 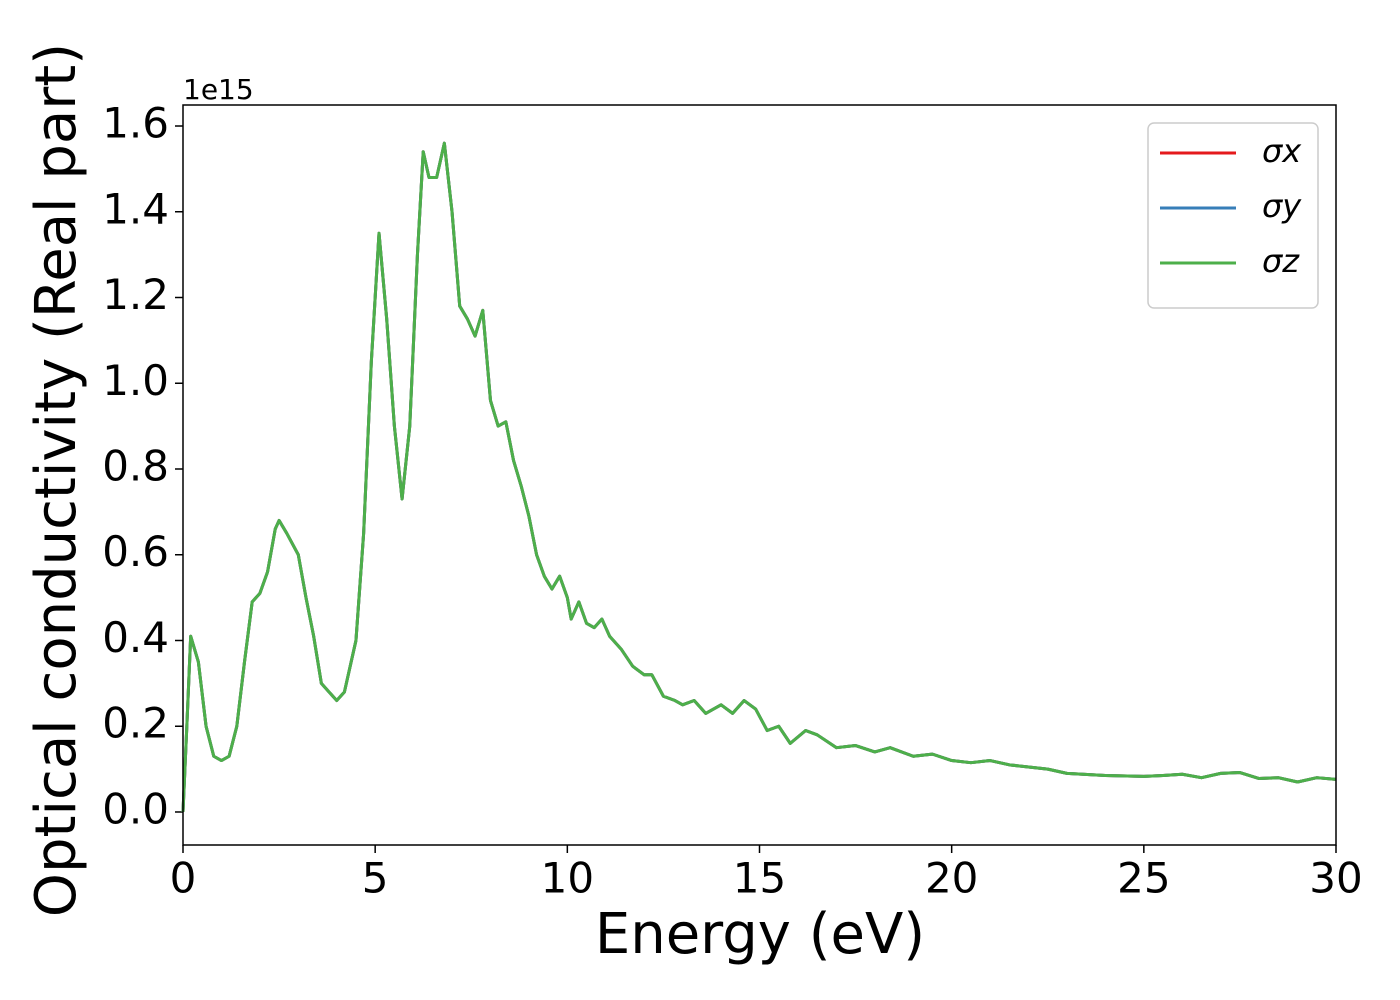 I want to click on x-tick-label: 25, so click(x=1143, y=878).